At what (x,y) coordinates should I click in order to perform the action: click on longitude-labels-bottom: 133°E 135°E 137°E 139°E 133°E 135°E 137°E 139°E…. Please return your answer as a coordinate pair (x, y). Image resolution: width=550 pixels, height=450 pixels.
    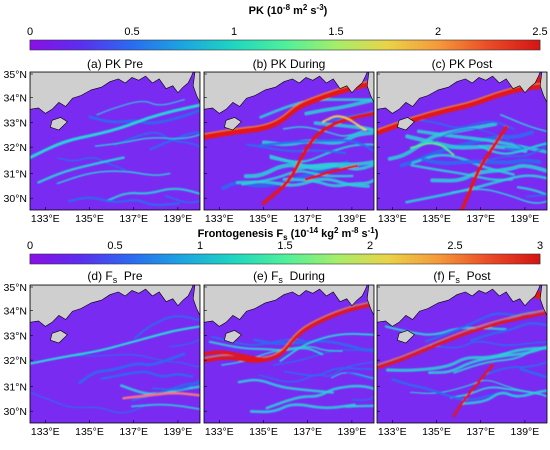
    Looking at the image, I should click on (285, 432).